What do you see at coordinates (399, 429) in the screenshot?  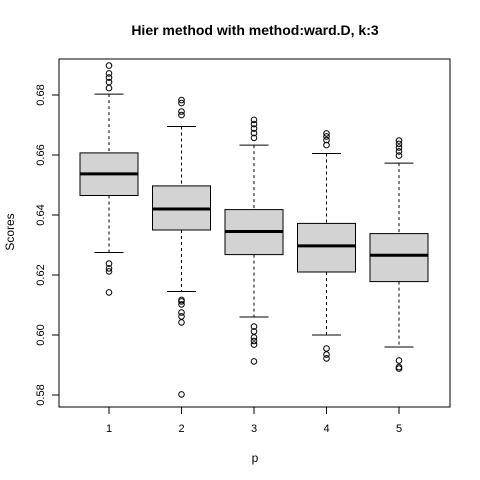 I see `x-tick-label: 5` at bounding box center [399, 429].